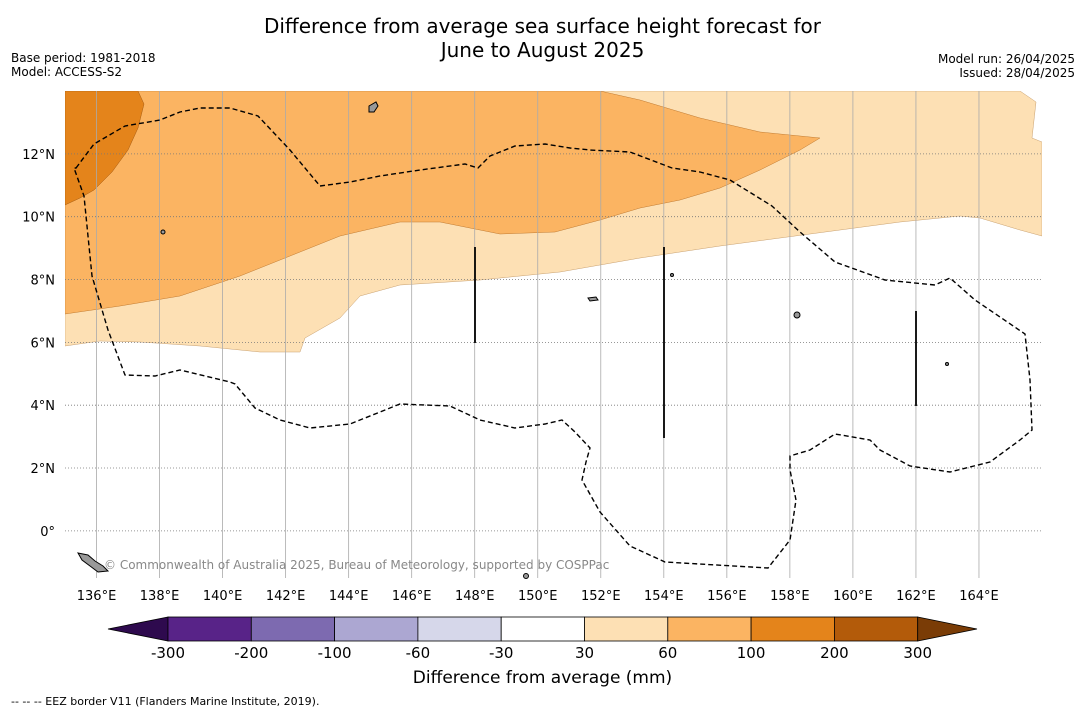 This screenshot has height=713, width=1085. I want to click on model-run: Model run: 26/04/2025, so click(1006, 59).